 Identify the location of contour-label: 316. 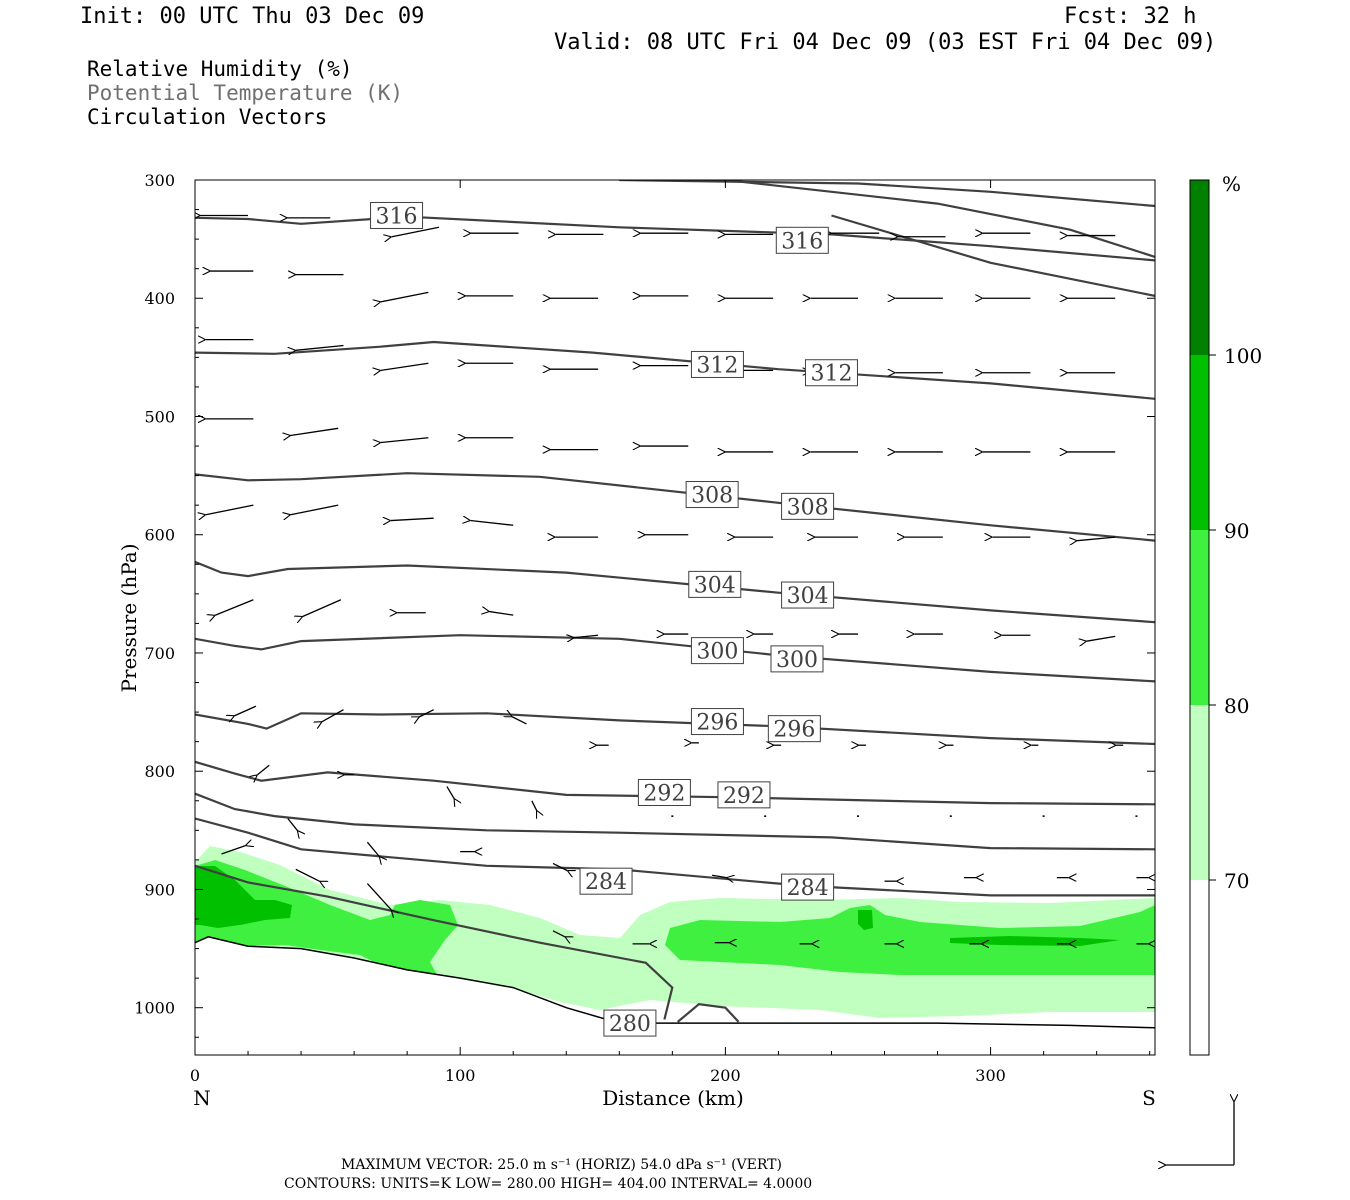
(397, 215).